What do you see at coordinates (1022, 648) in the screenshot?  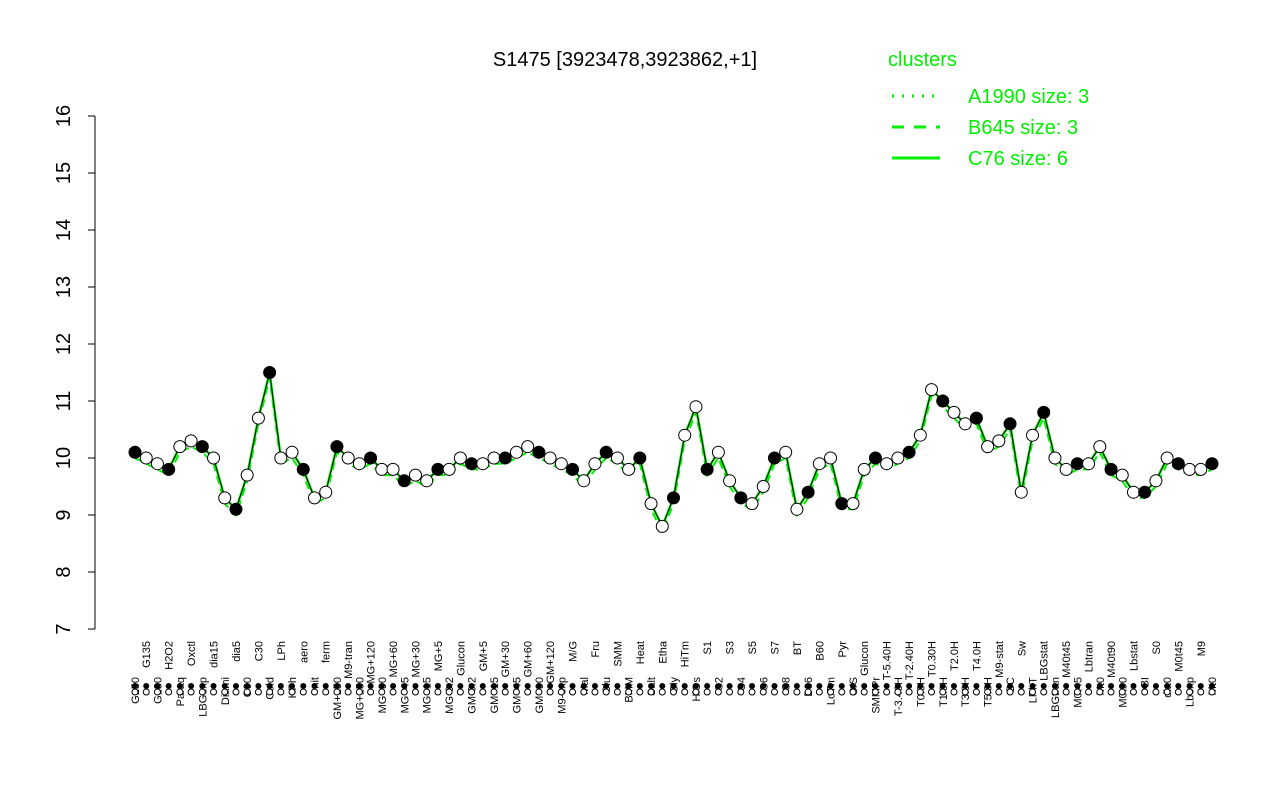 I see `x-tick-label: Sw` at bounding box center [1022, 648].